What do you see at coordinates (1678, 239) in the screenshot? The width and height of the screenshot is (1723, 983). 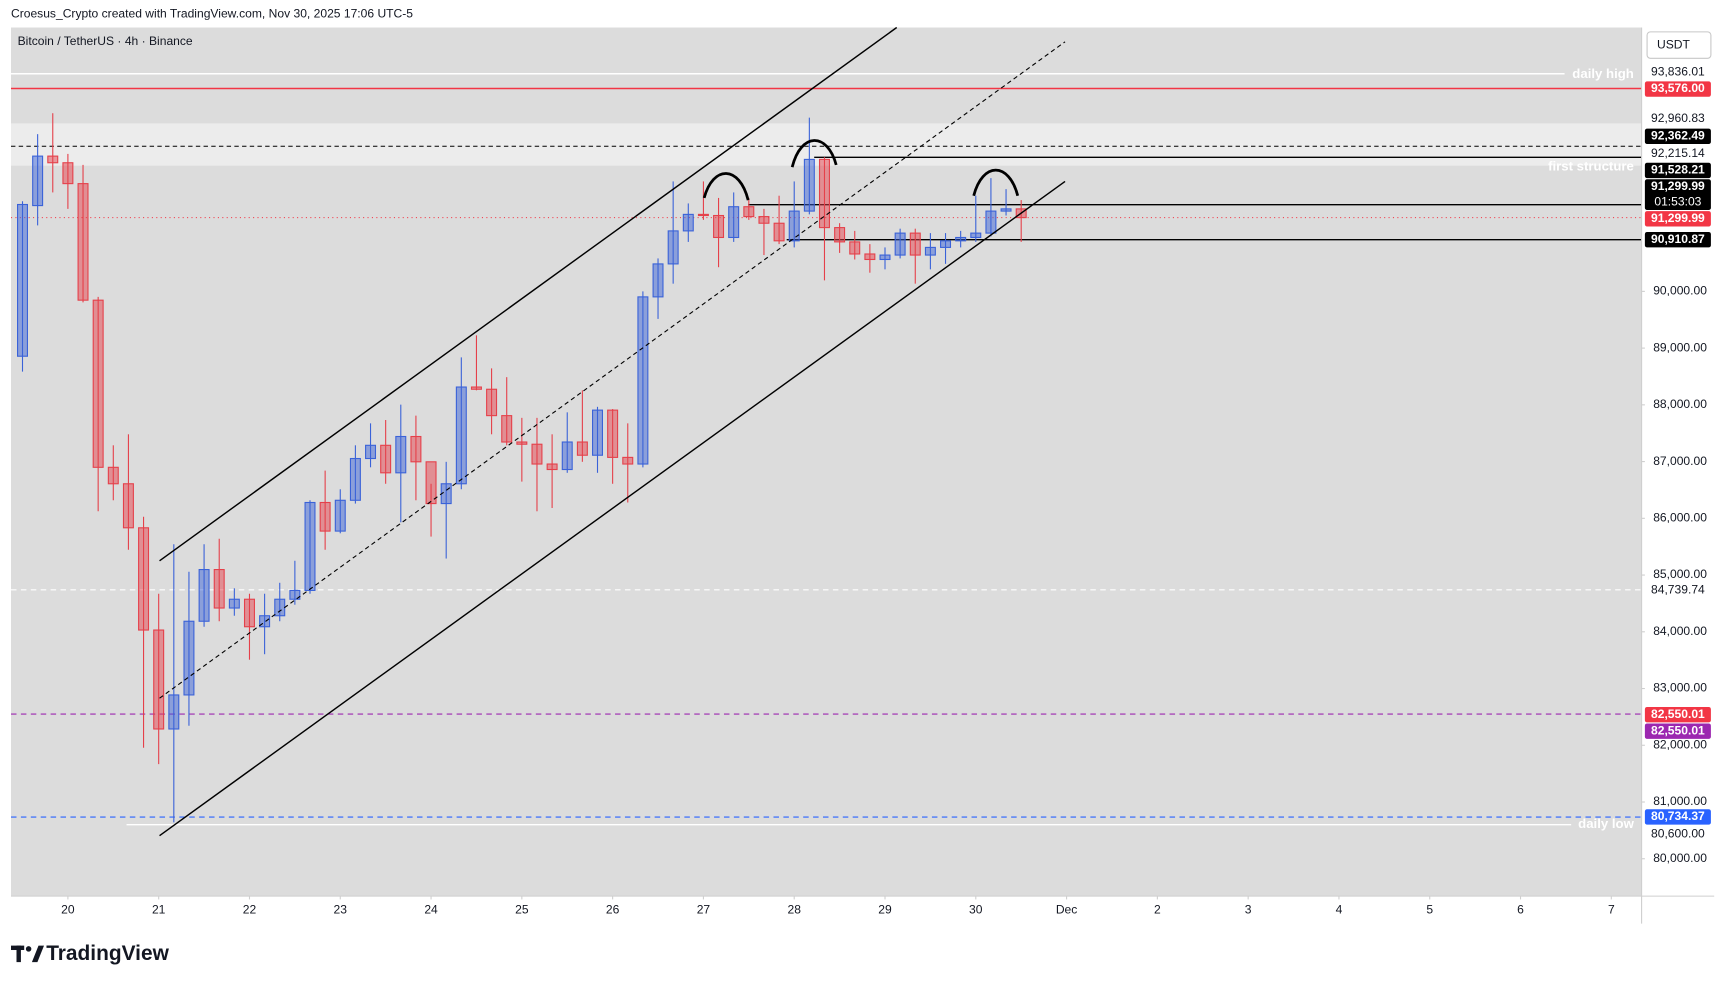 I see `price-tag-label: 90,910.87` at bounding box center [1678, 239].